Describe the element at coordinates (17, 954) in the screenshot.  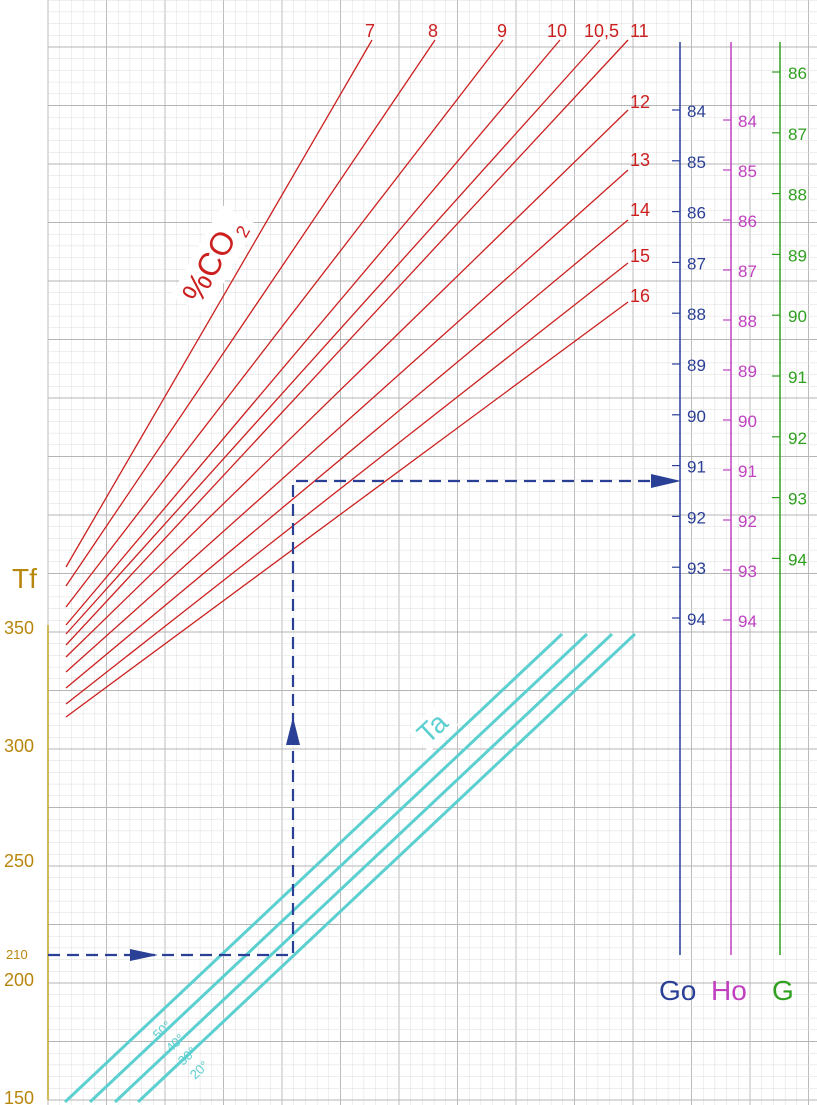
I see `tf-marker-label: 210` at that location.